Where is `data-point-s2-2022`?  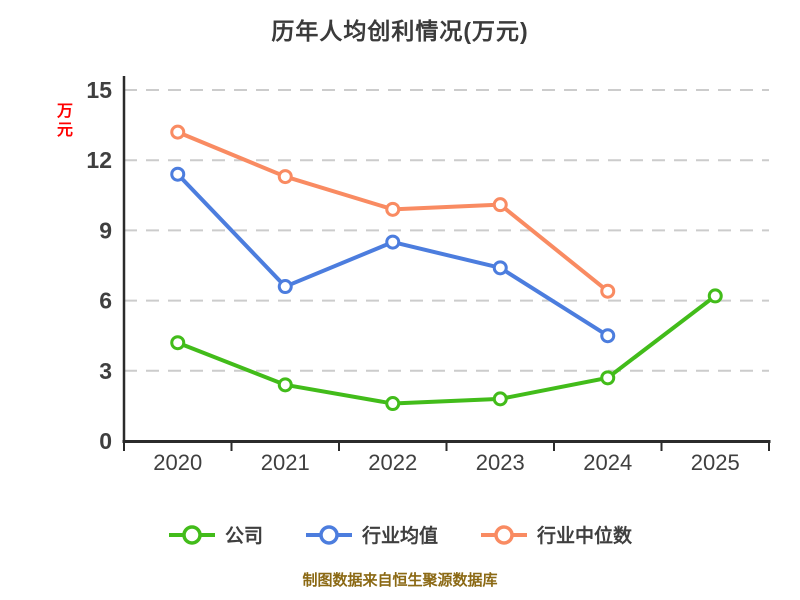 data-point-s2-2022 is located at coordinates (393, 209).